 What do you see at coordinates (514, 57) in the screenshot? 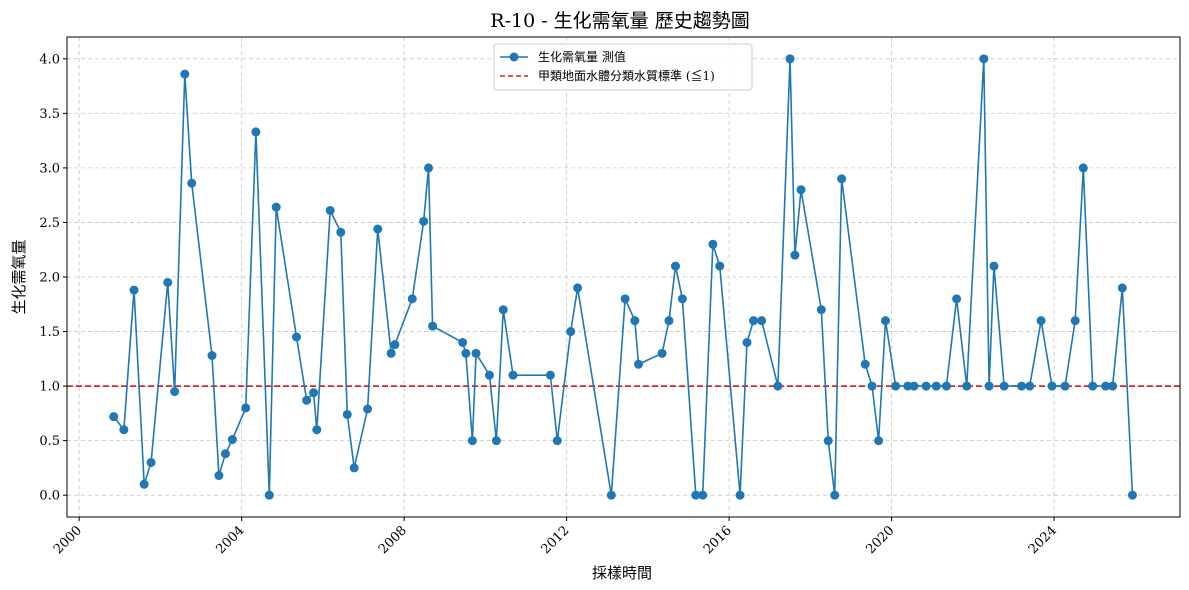
I see `legend-series-marker` at bounding box center [514, 57].